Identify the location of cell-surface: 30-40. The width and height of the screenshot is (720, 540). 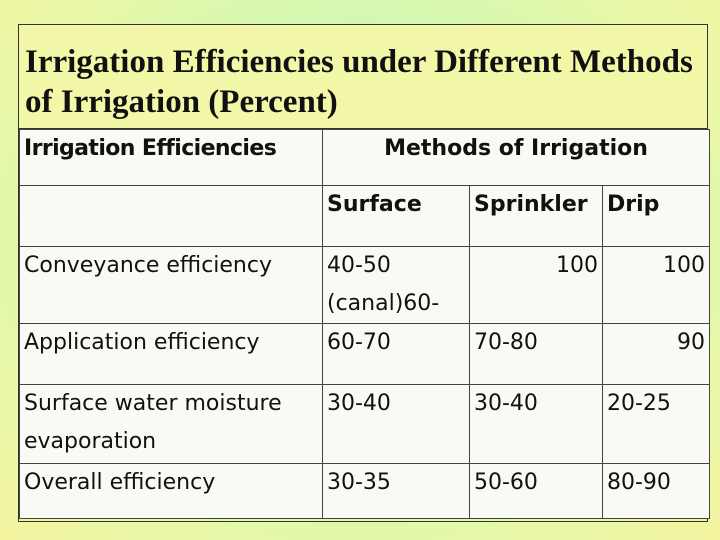
(396, 424).